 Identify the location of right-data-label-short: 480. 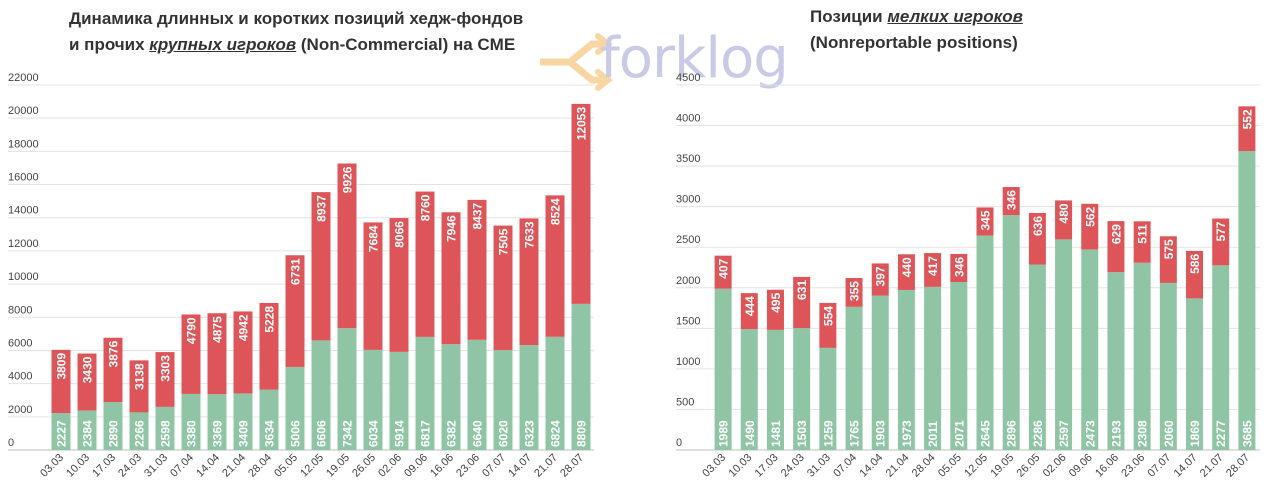
(1064, 213).